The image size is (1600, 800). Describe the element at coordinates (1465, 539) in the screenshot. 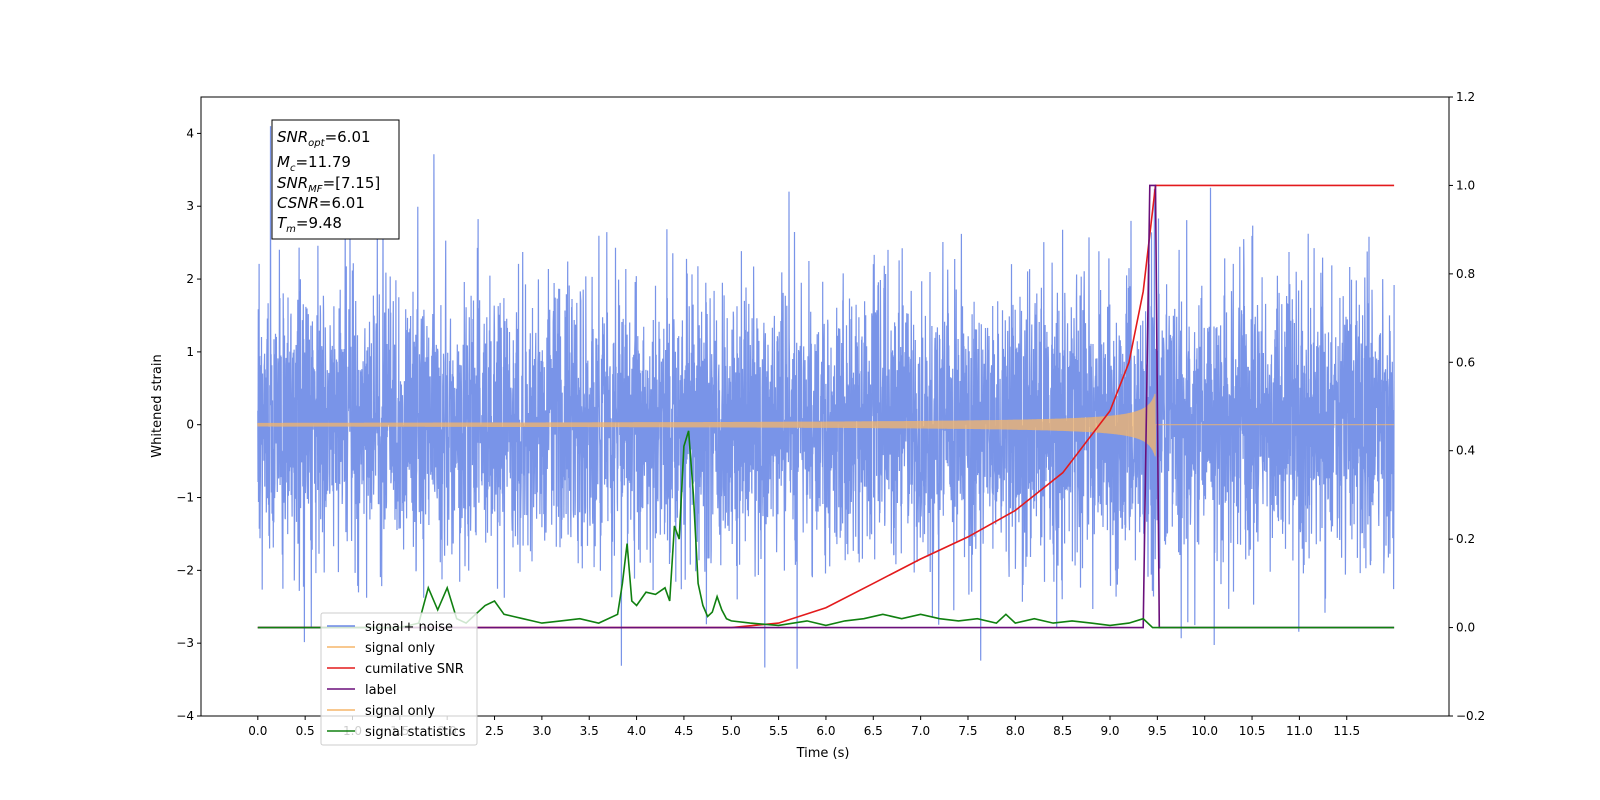

I see `y2-tick-label: 0.2` at that location.